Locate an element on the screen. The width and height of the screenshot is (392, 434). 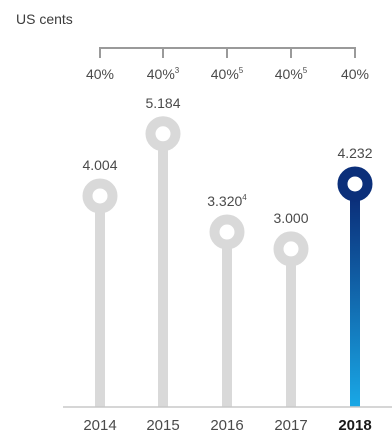
unit-label: US cents is located at coordinates (44, 19).